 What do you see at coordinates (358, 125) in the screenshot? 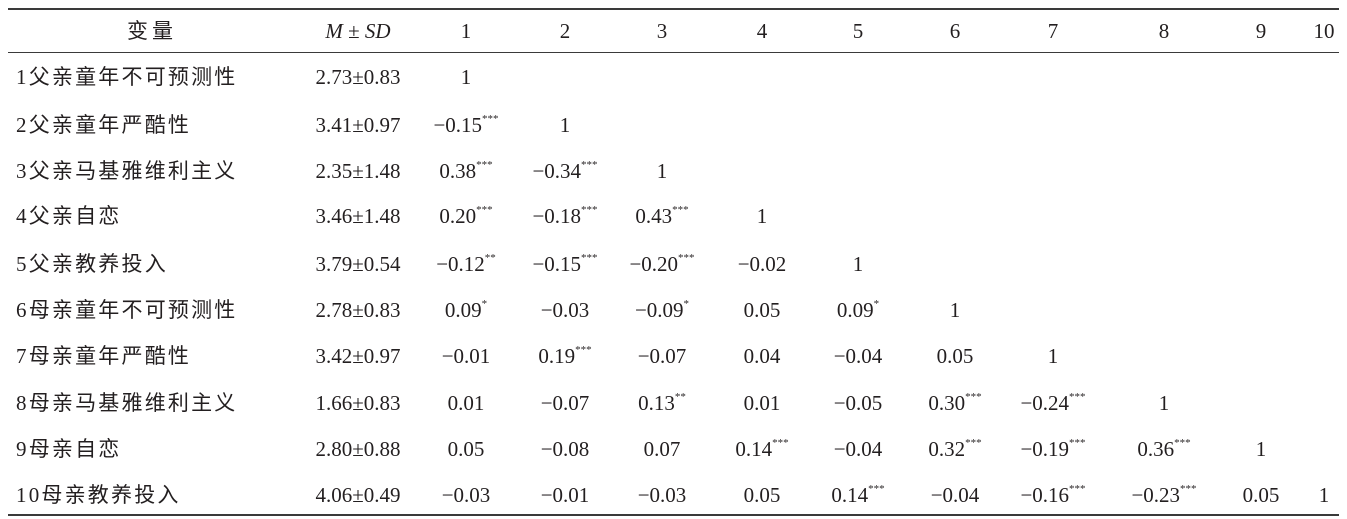
I see `row-mean-sd: 3.41±0.97` at bounding box center [358, 125].